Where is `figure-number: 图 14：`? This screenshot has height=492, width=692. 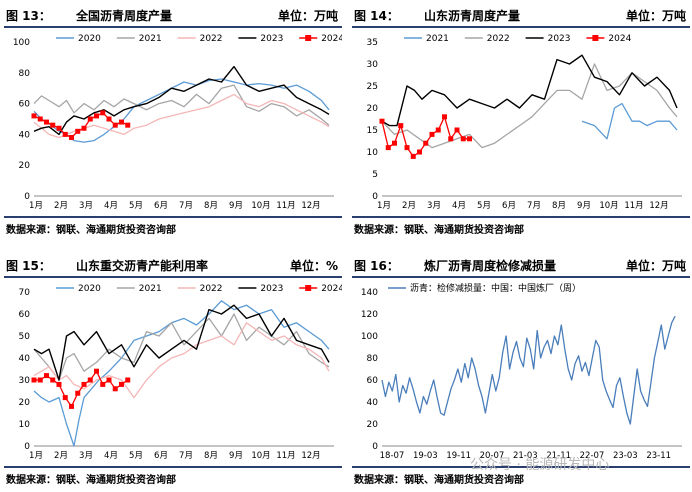
figure-number: 图 14： is located at coordinates (376, 16).